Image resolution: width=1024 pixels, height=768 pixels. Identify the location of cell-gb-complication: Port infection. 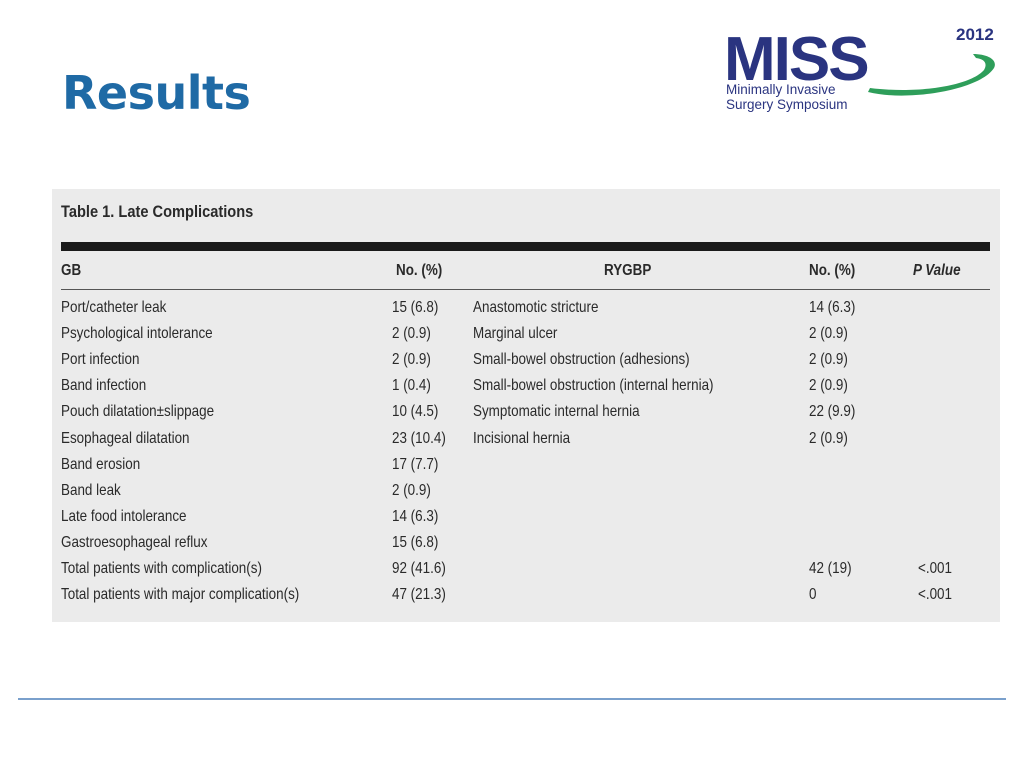
(100, 360).